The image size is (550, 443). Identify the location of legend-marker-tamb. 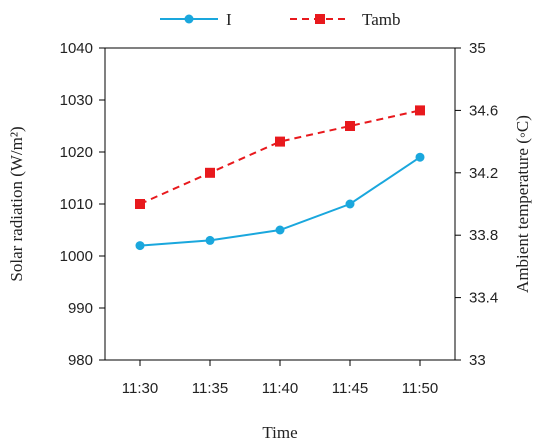
(320, 19).